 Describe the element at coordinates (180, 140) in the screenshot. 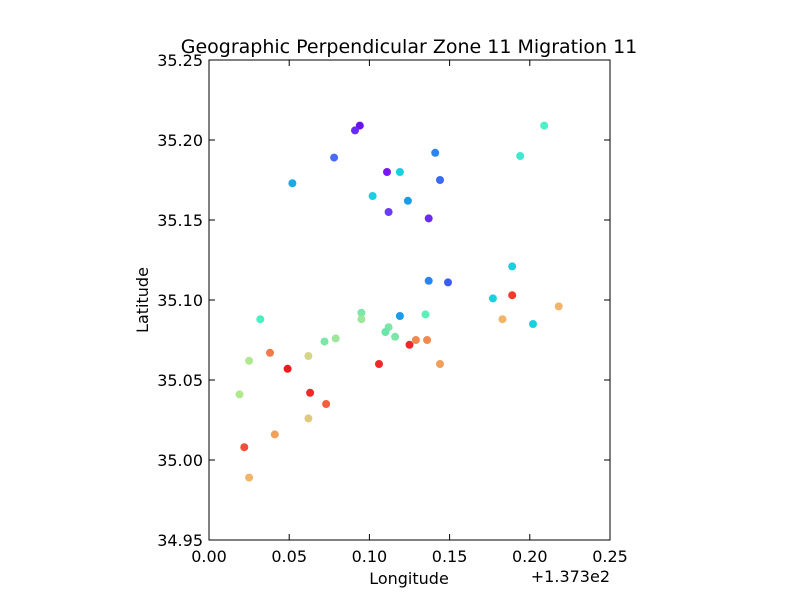

I see `y-tick-label: 35.20` at that location.